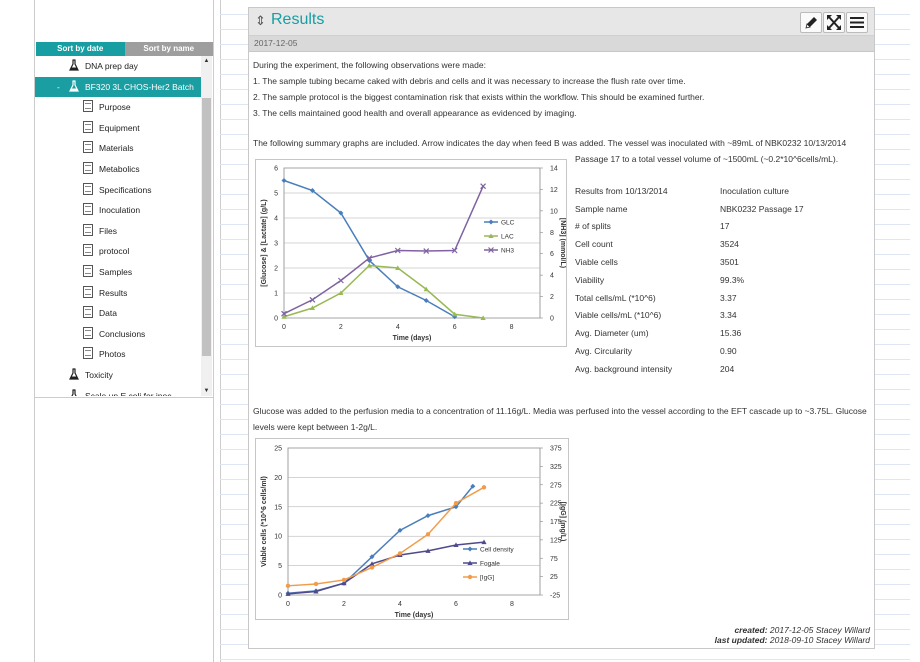  What do you see at coordinates (276, 269) in the screenshot?
I see `y-tick-label: 2` at bounding box center [276, 269].